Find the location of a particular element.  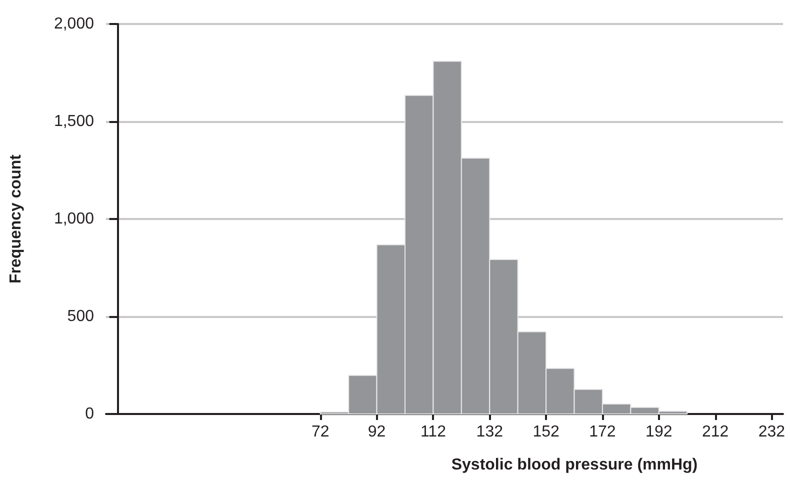

x-tick-label: 172 is located at coordinates (602, 432).